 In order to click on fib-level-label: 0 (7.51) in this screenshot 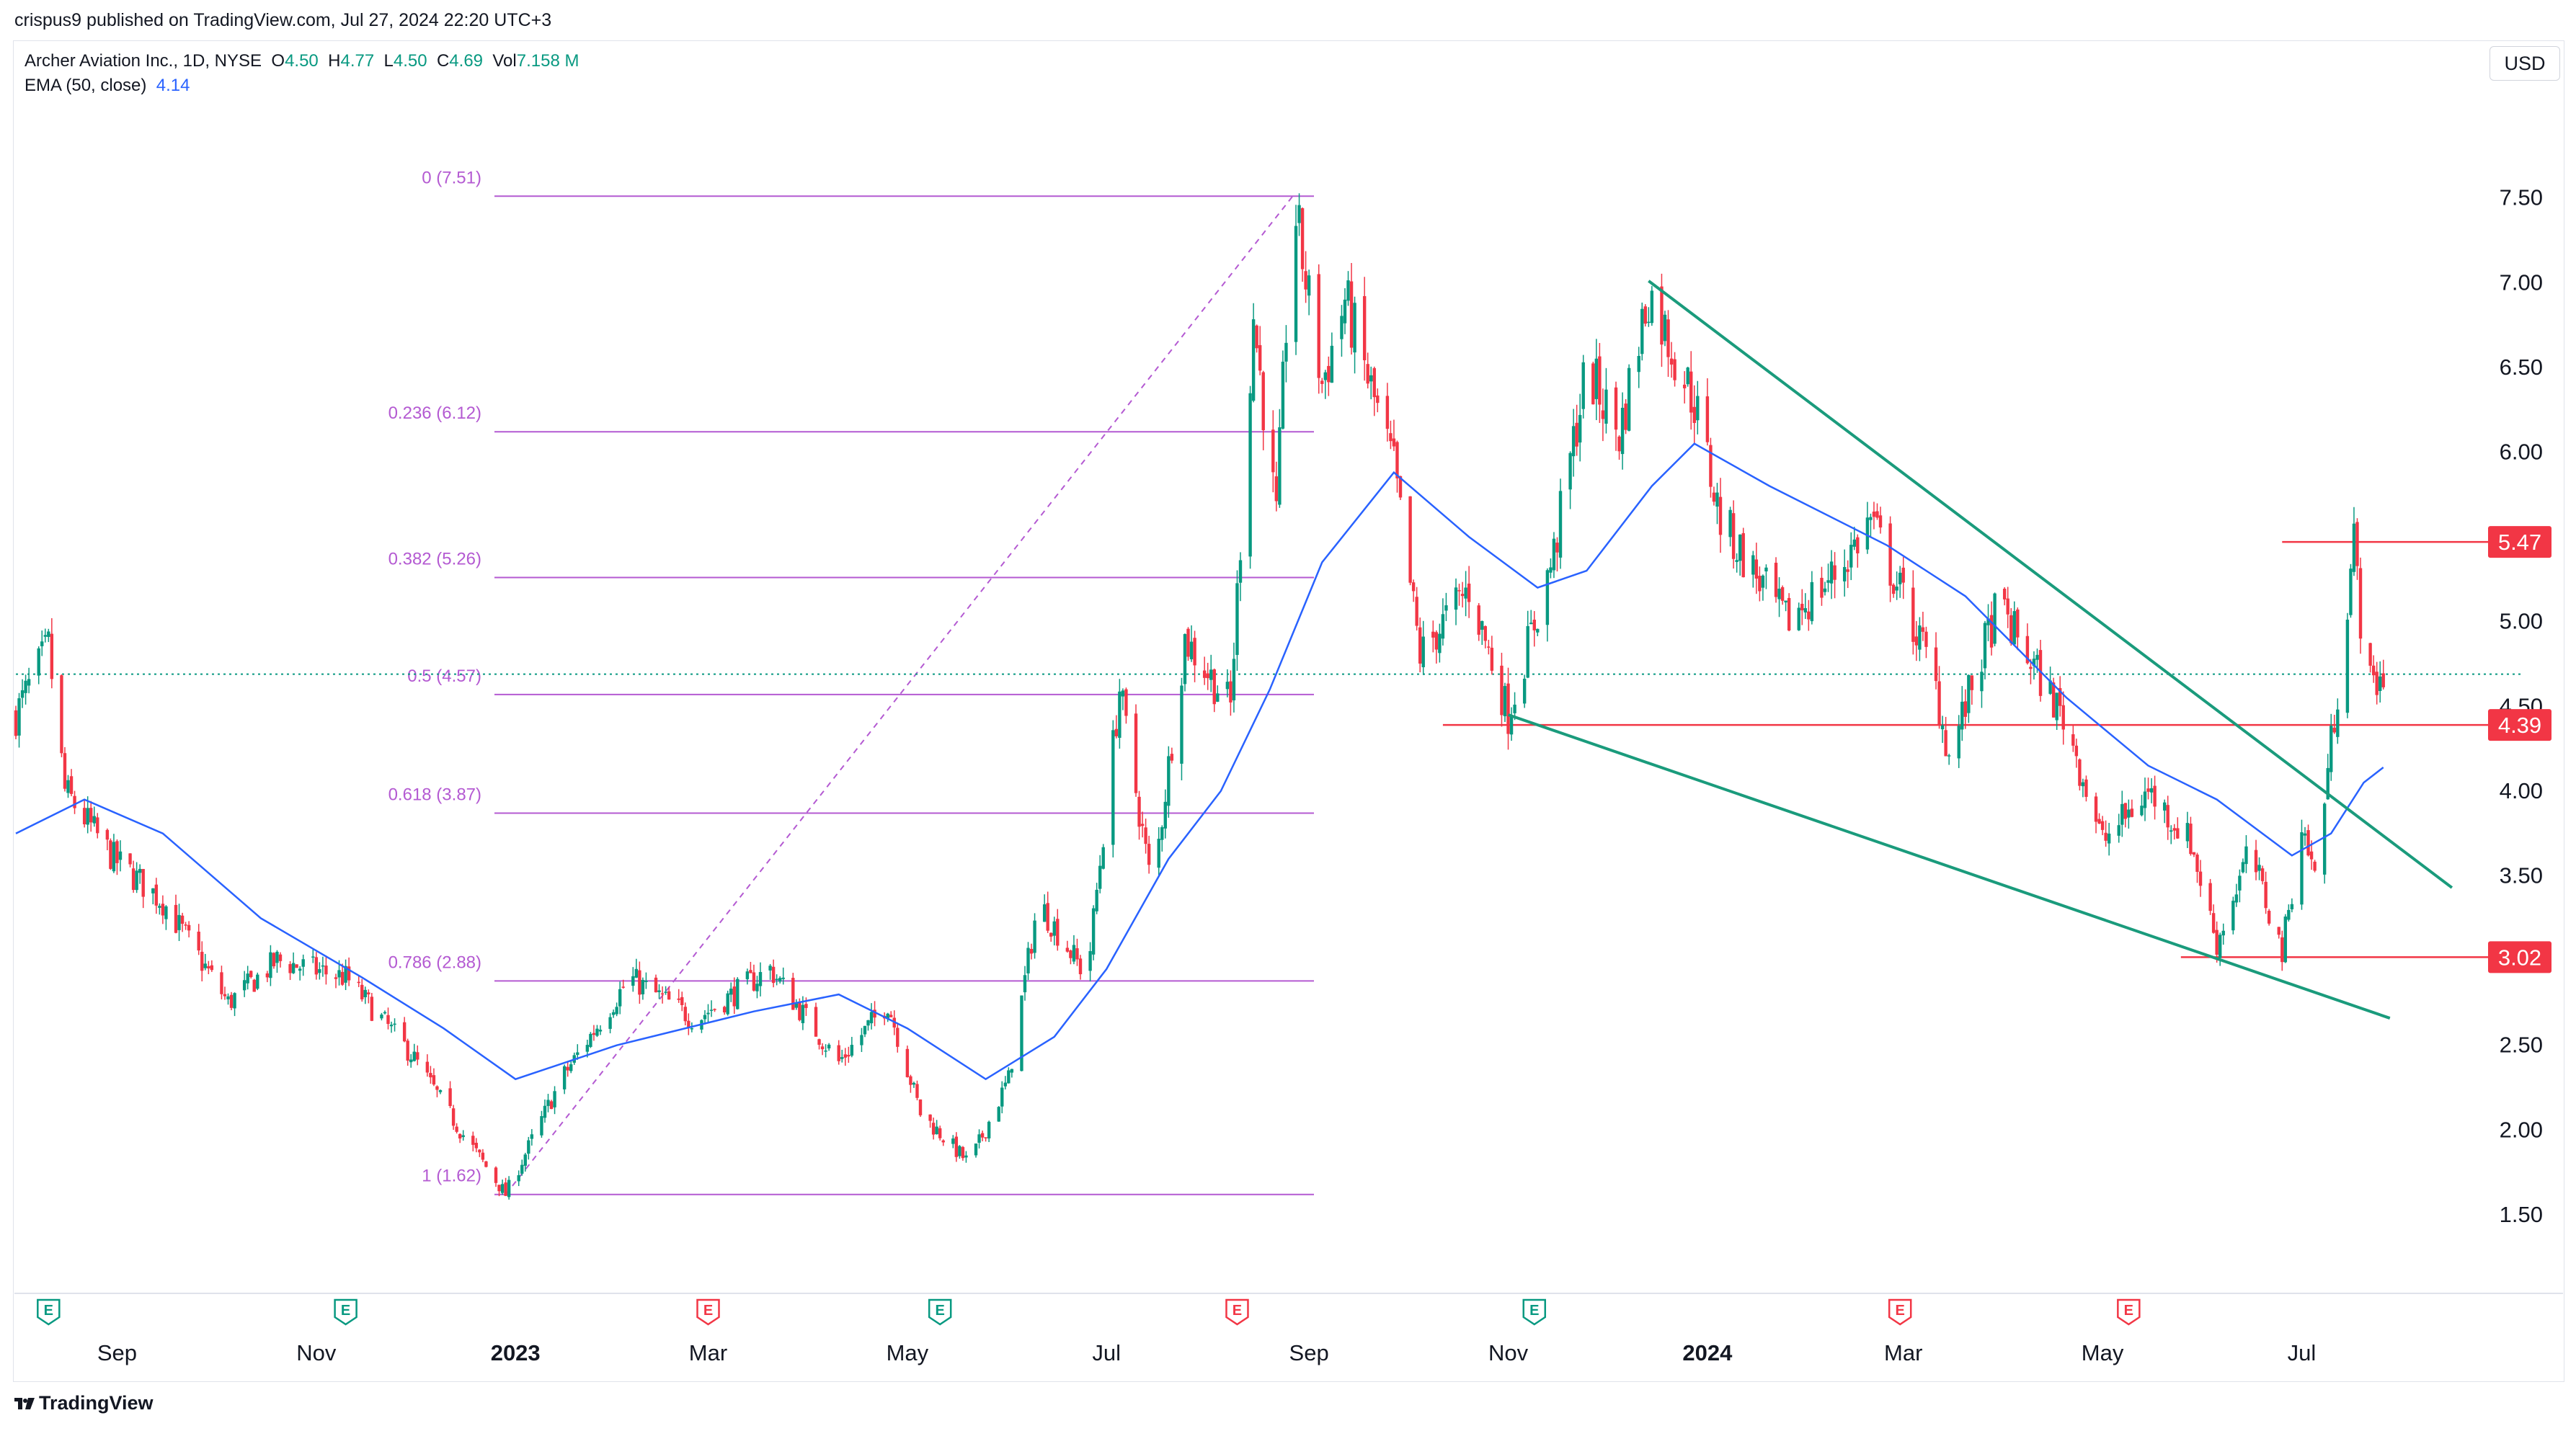, I will do `click(451, 178)`.